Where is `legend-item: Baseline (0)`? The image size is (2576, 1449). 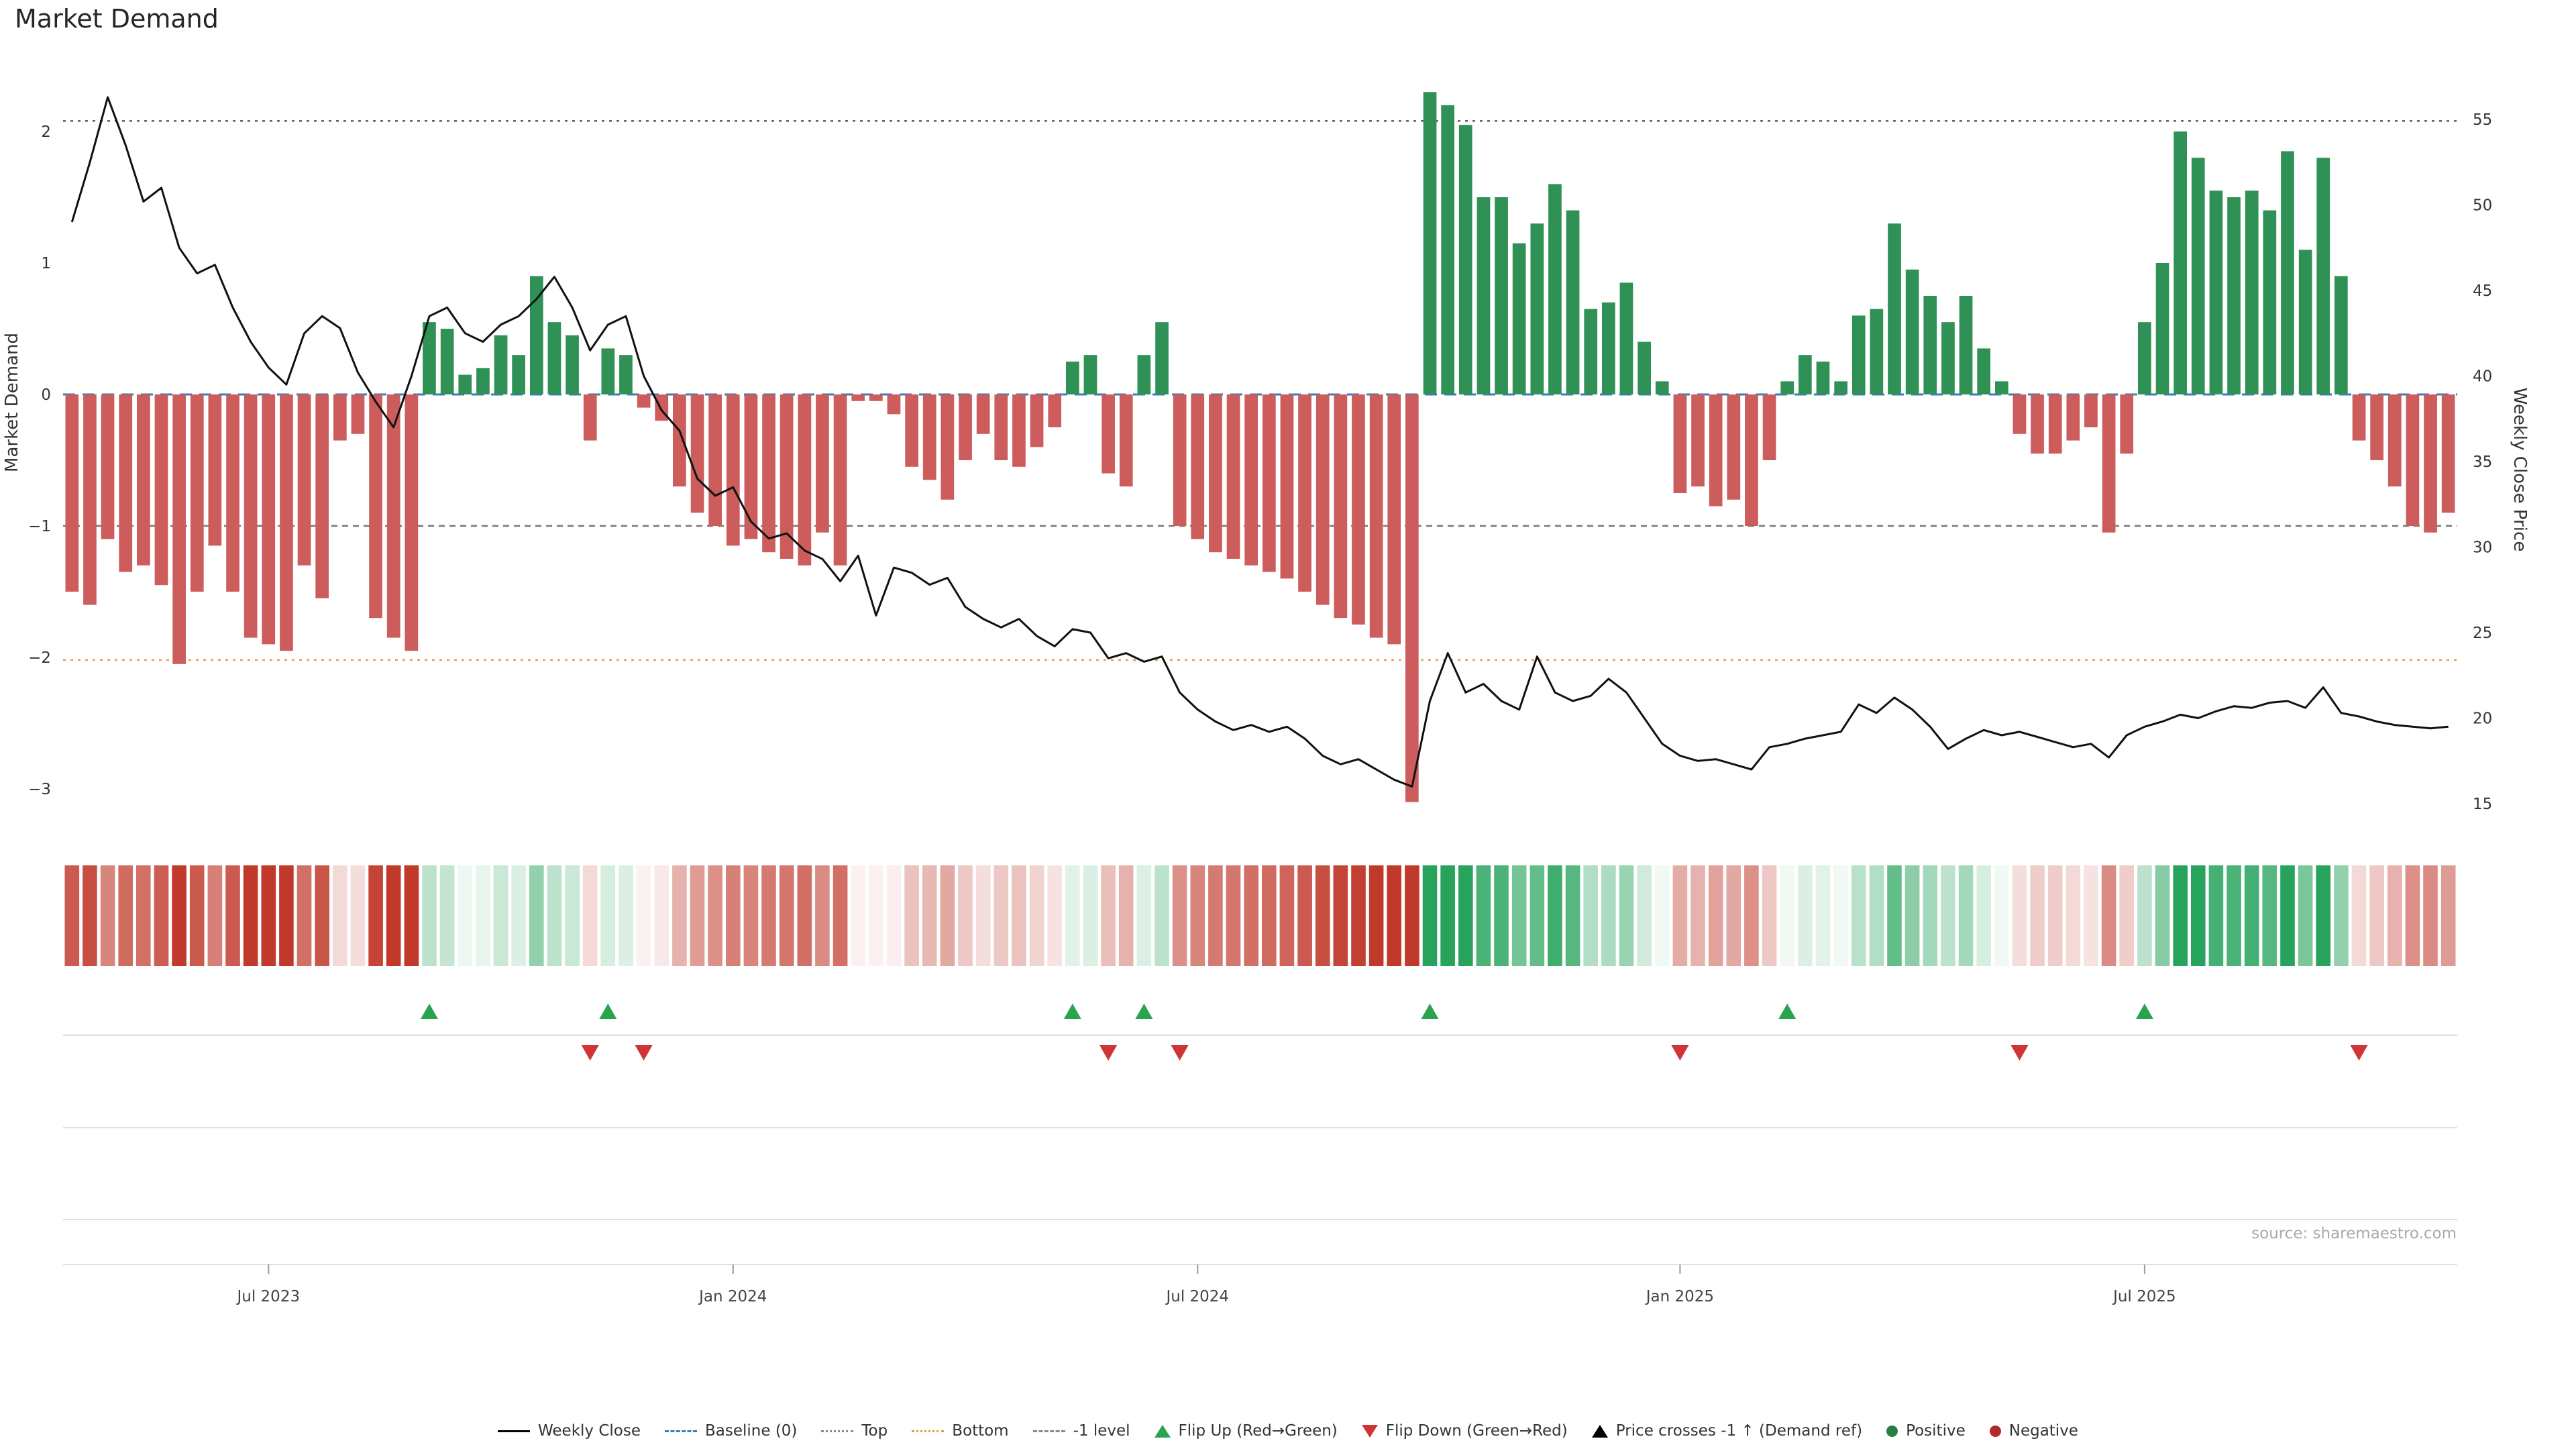 legend-item: Baseline (0) is located at coordinates (731, 1431).